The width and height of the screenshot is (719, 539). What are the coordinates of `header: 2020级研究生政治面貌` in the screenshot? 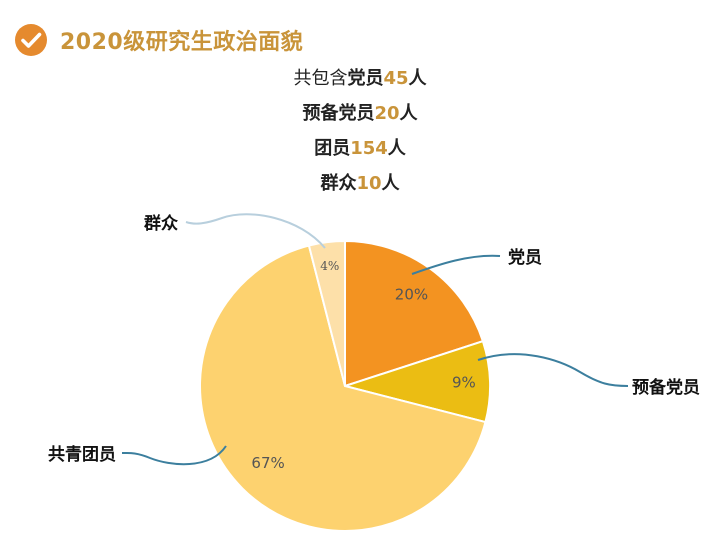 It's located at (158, 40).